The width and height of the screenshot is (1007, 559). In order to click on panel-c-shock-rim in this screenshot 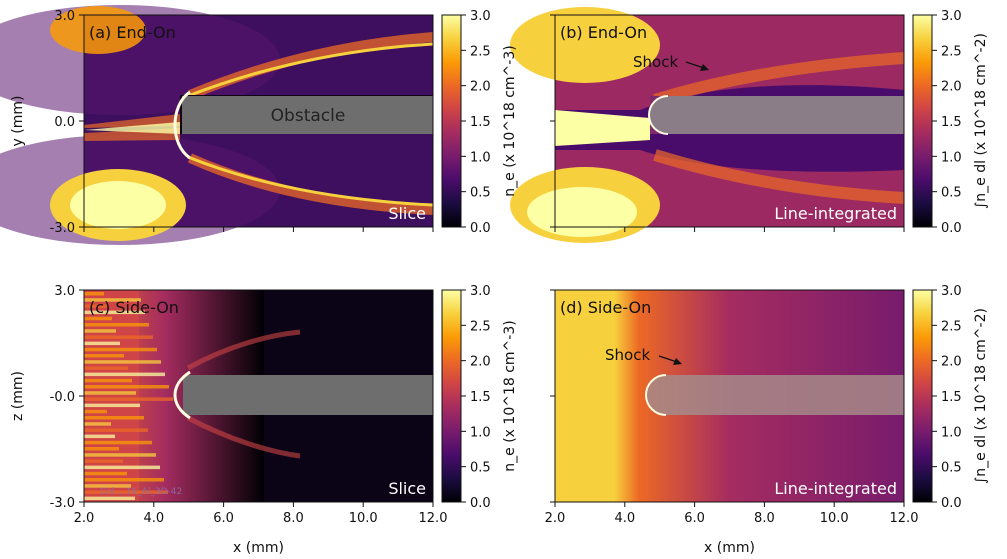, I will do `click(182, 395)`.